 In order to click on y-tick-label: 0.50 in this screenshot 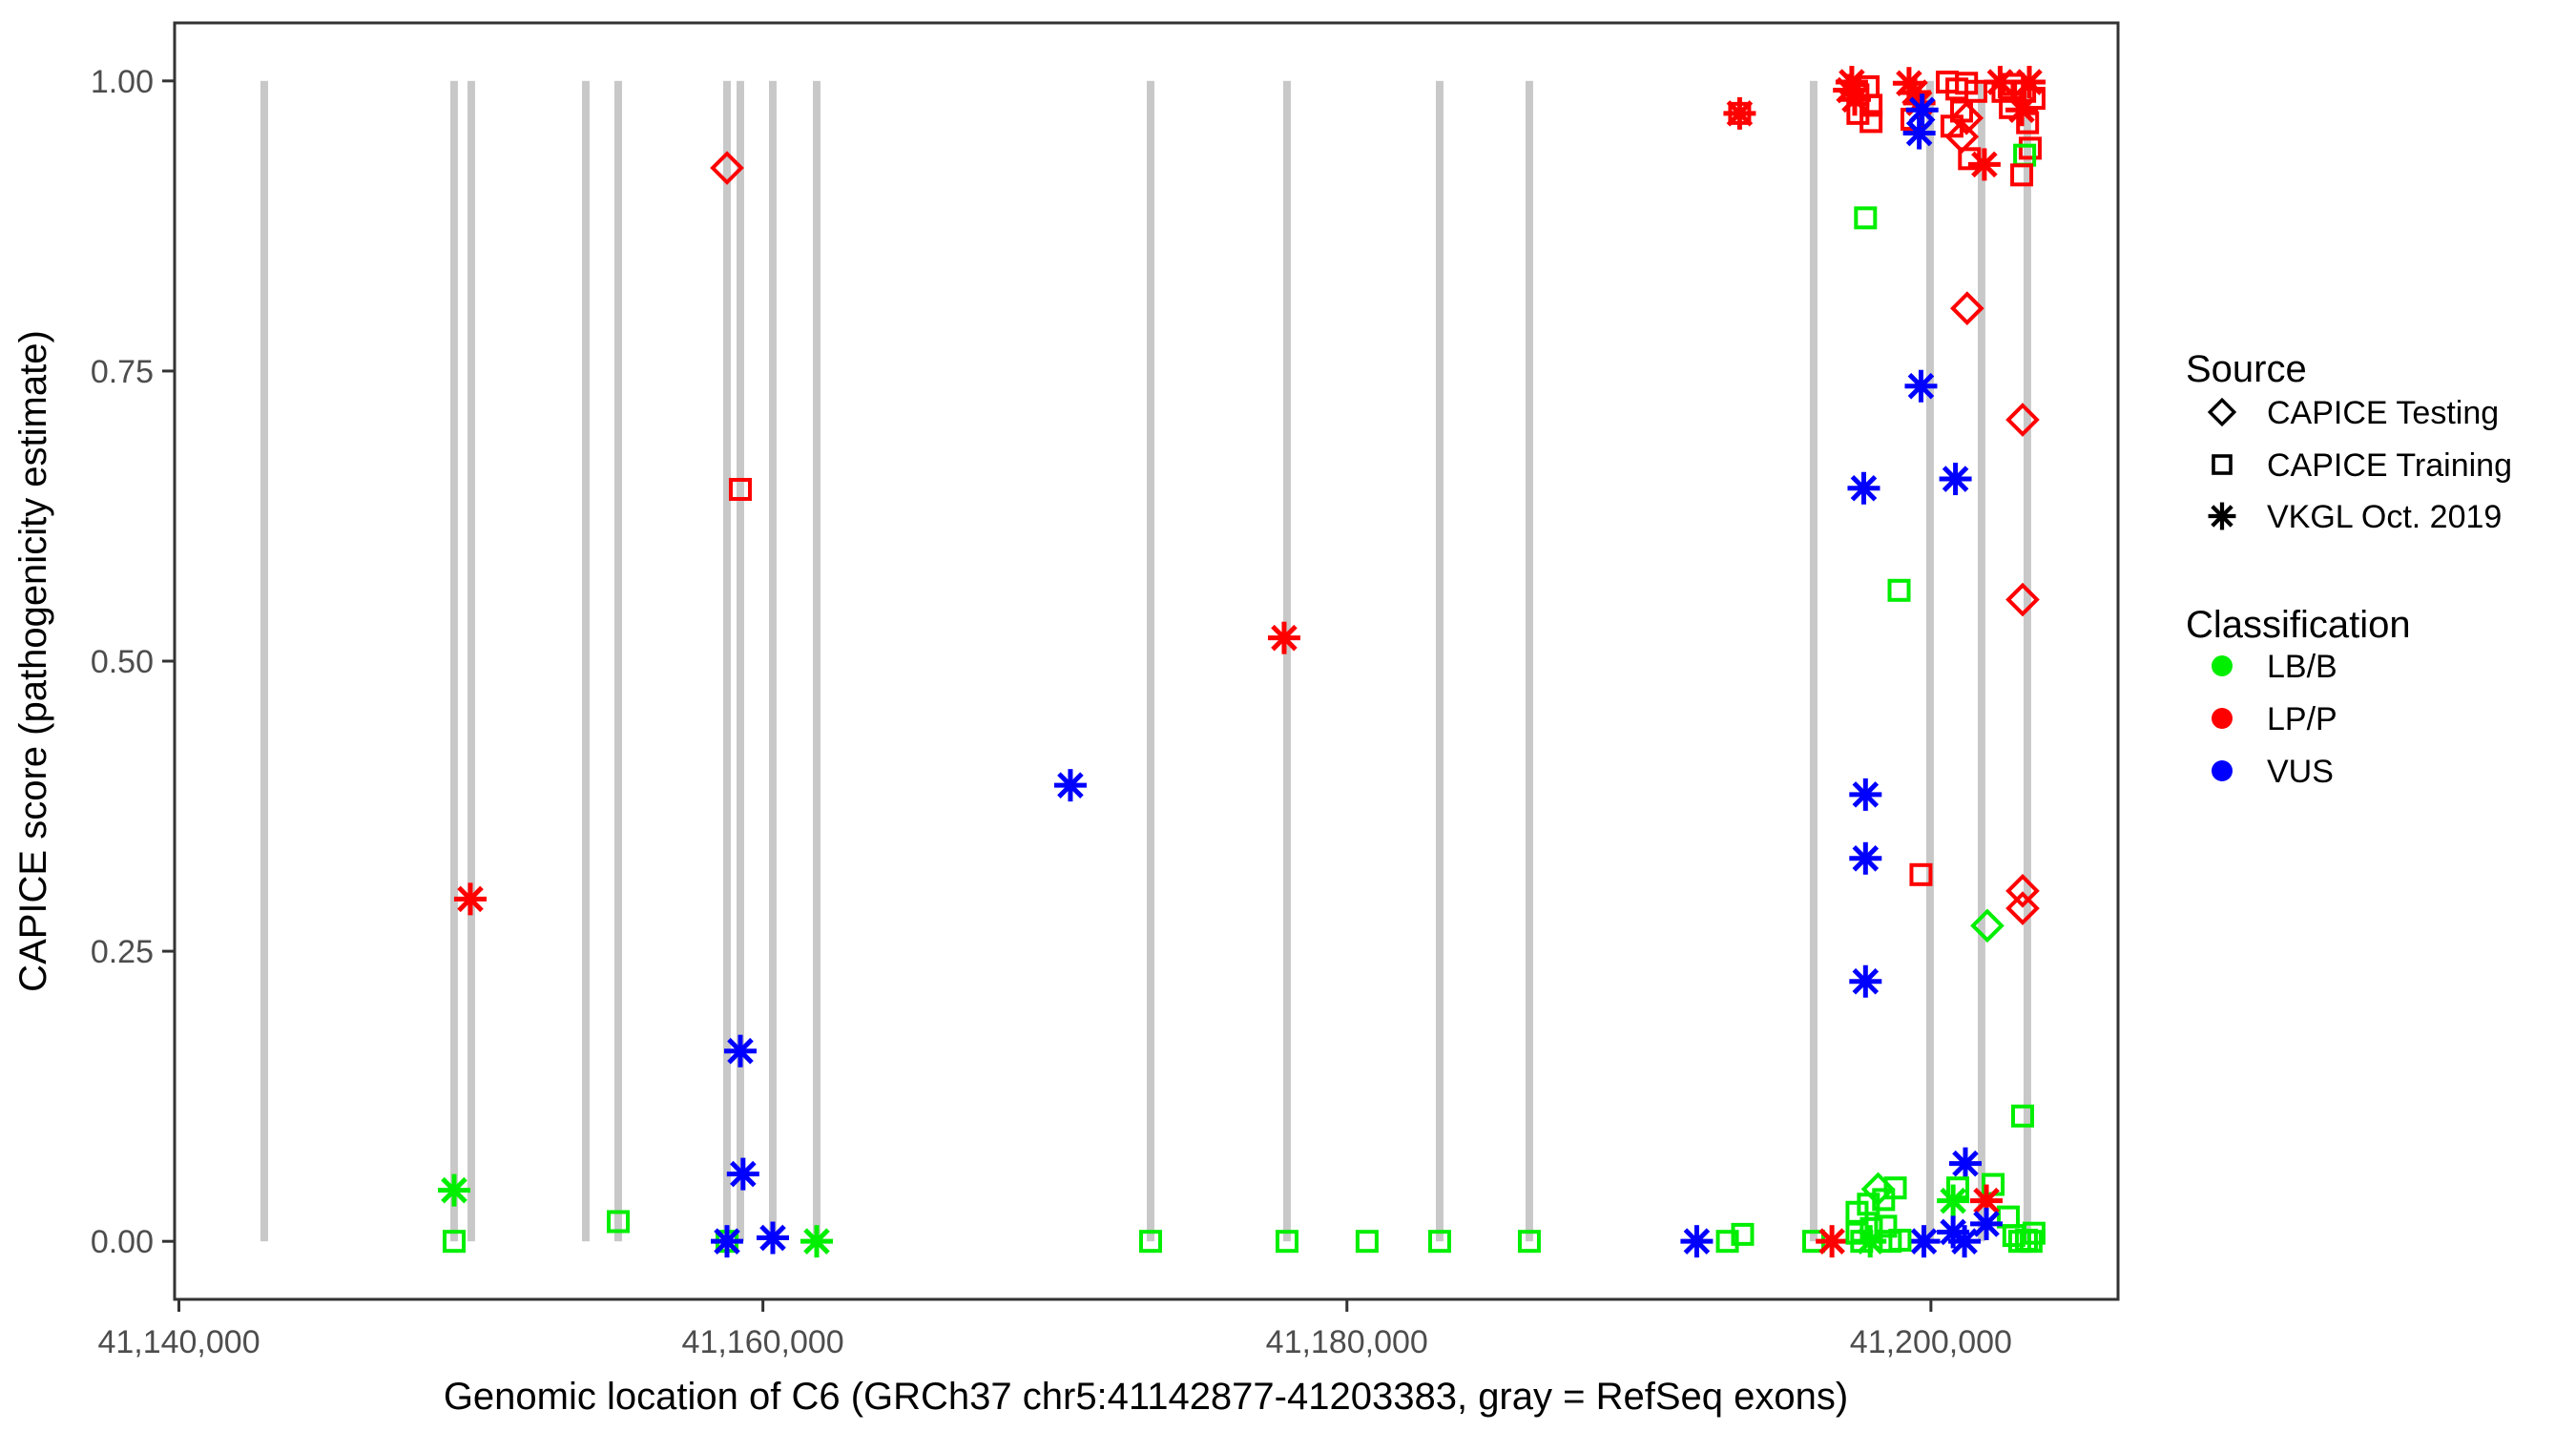, I will do `click(122, 662)`.